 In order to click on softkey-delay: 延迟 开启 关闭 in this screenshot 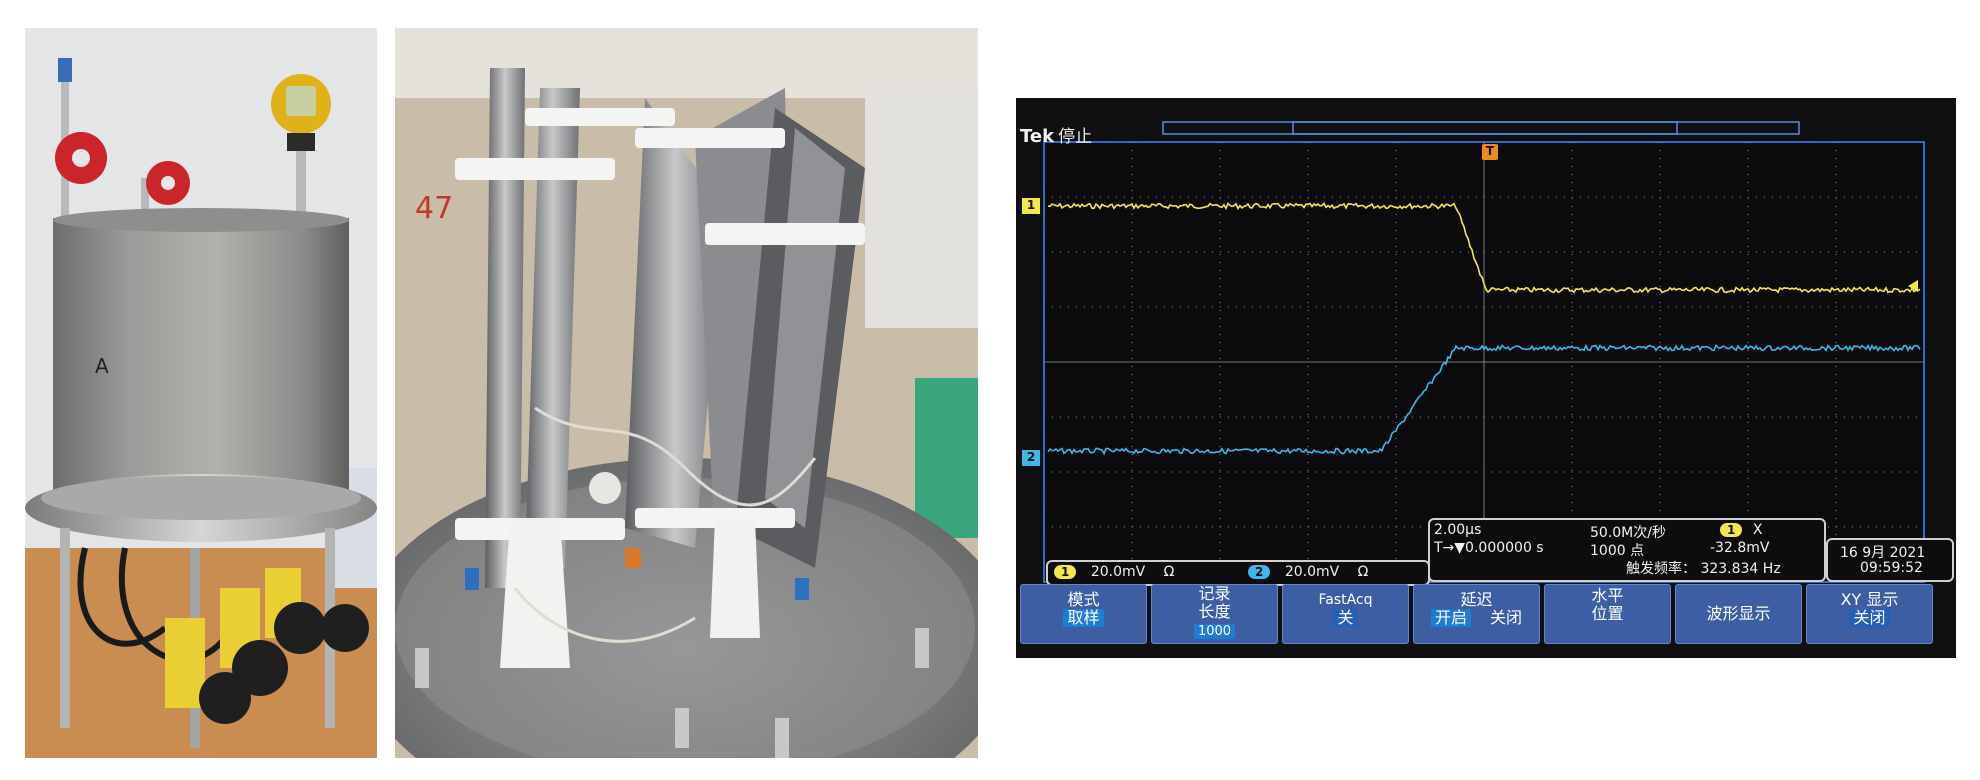, I will do `click(1476, 614)`.